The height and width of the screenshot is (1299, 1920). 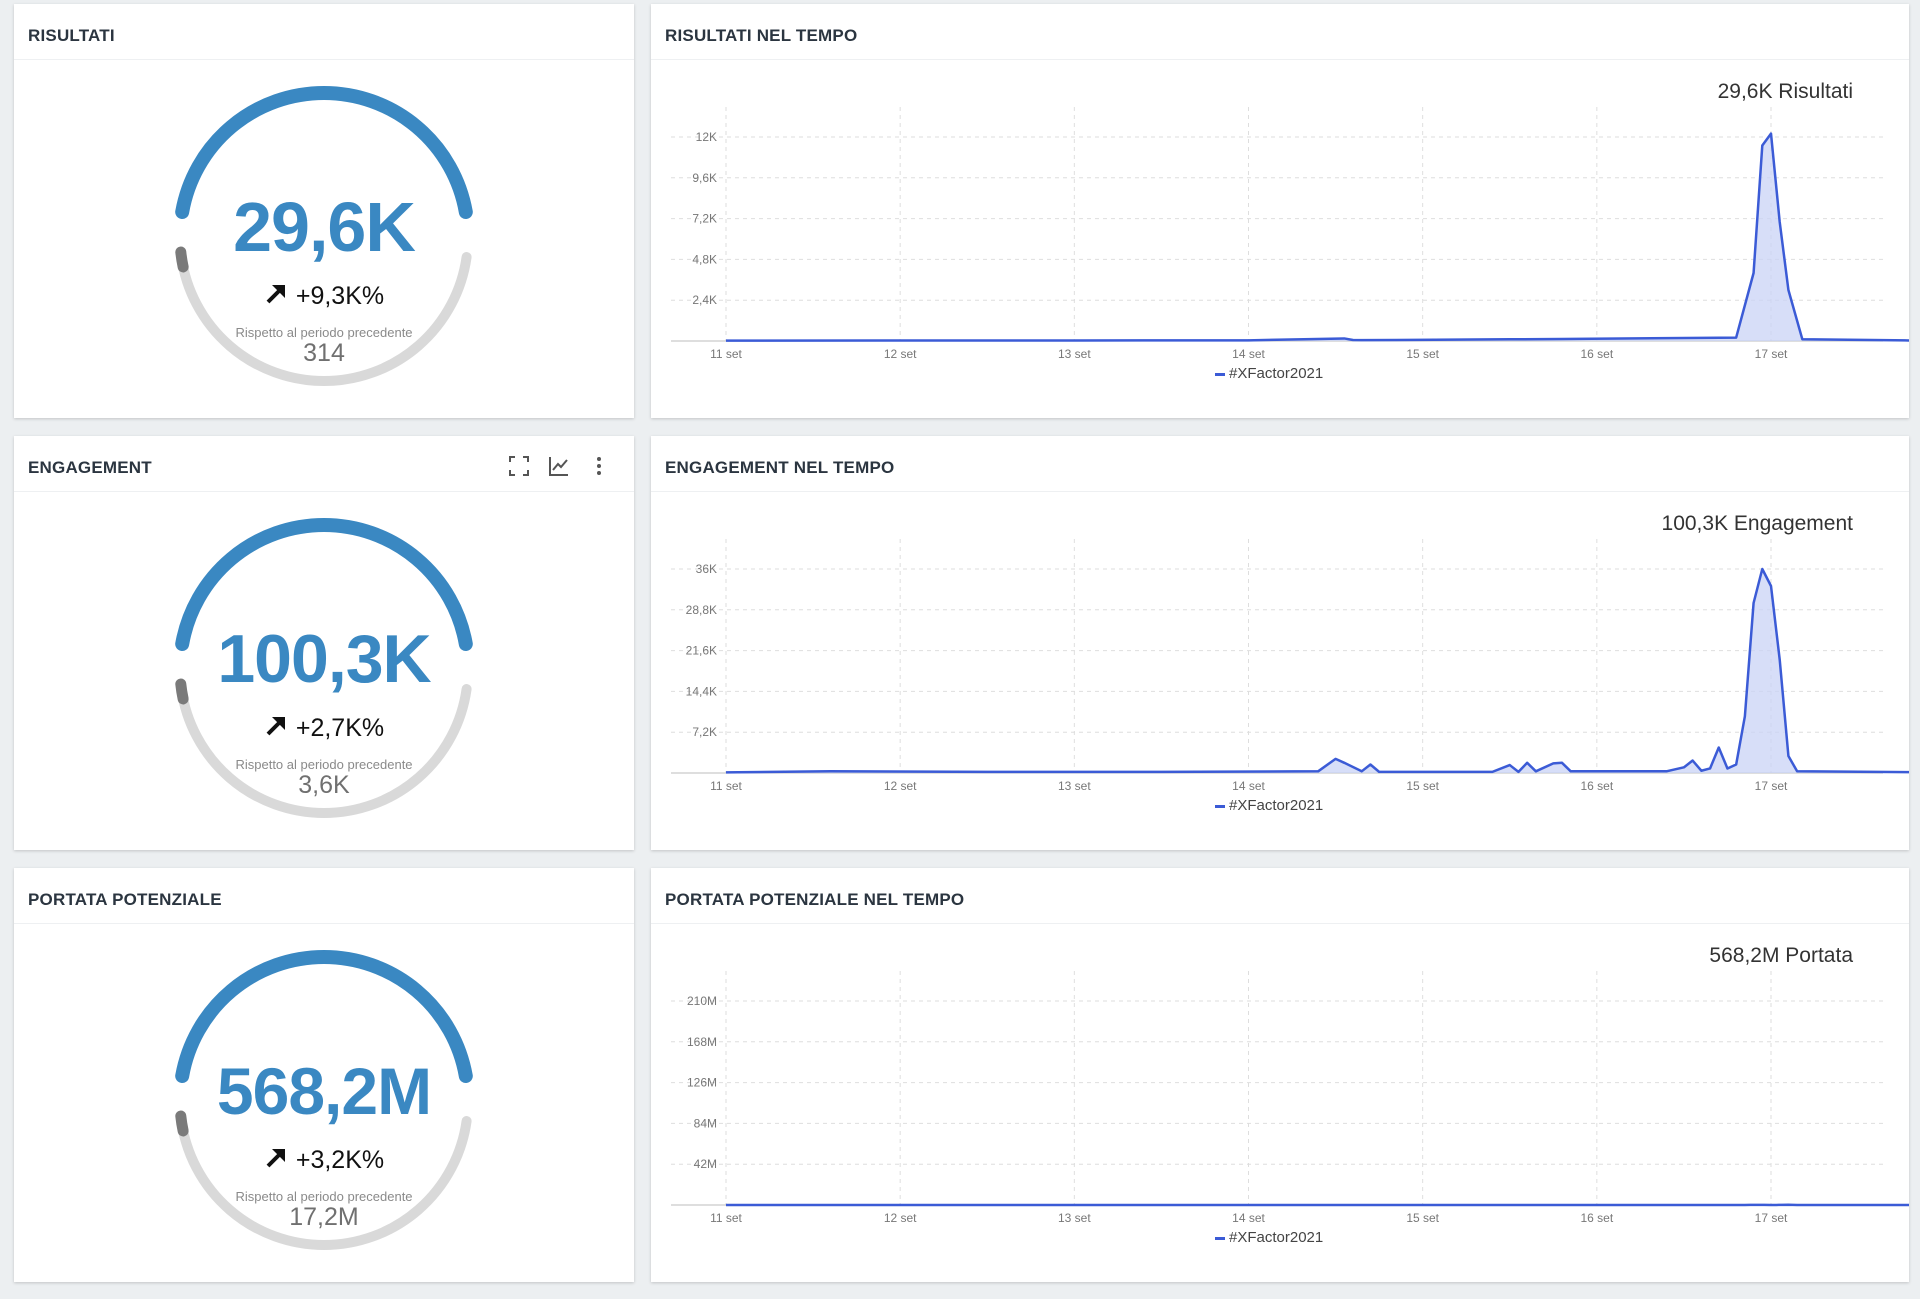 What do you see at coordinates (125, 899) in the screenshot?
I see `panel-title: PORTATA POTENZIALE` at bounding box center [125, 899].